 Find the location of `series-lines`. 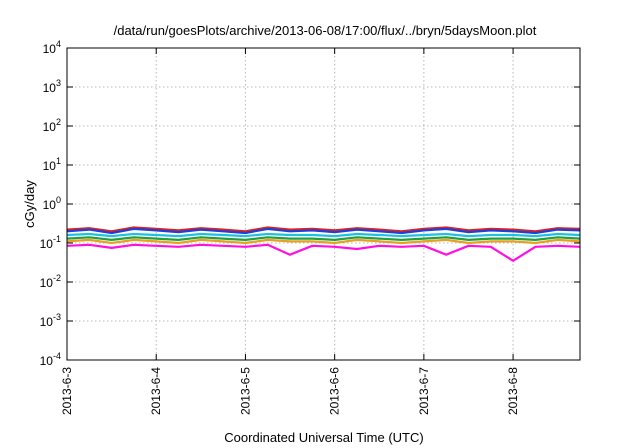

series-lines is located at coordinates (323, 244).